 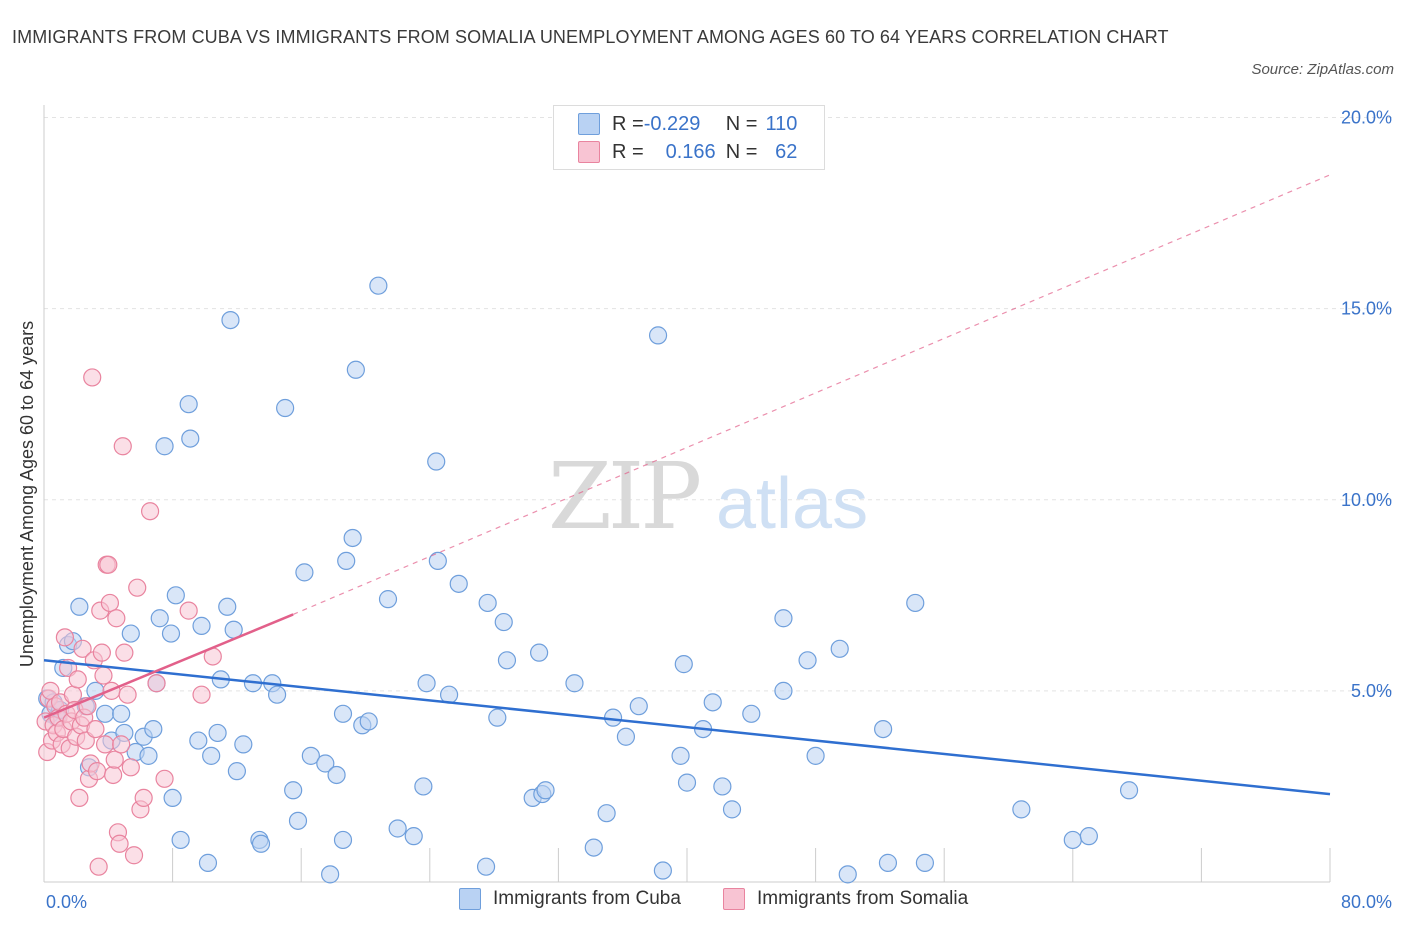 I want to click on legend-row-somalia: R = 0.166 N = 62, so click(x=687, y=152).